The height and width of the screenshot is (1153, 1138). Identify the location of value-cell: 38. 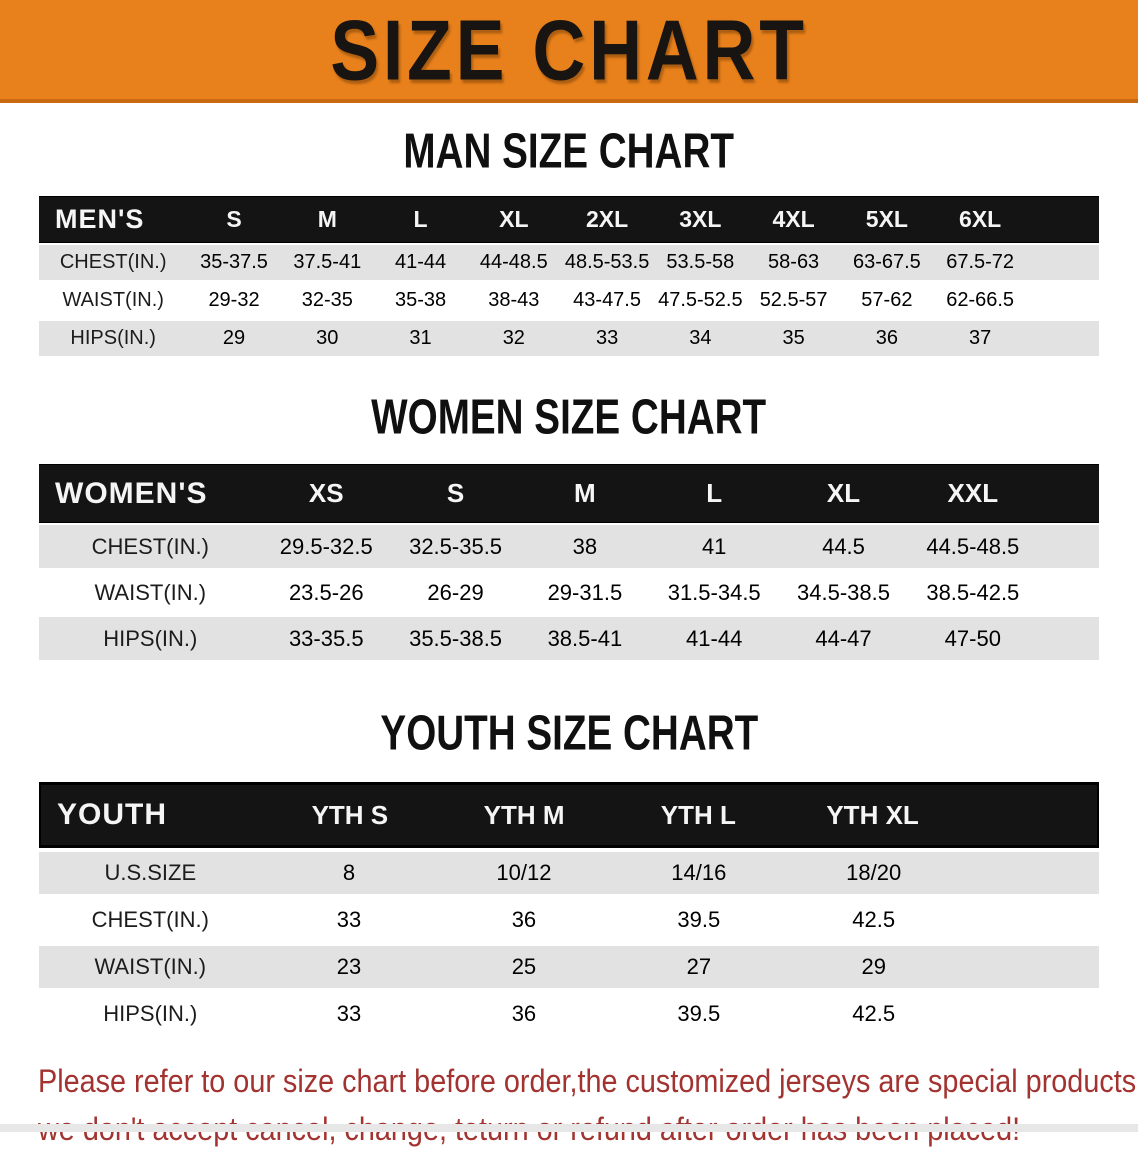
(585, 546).